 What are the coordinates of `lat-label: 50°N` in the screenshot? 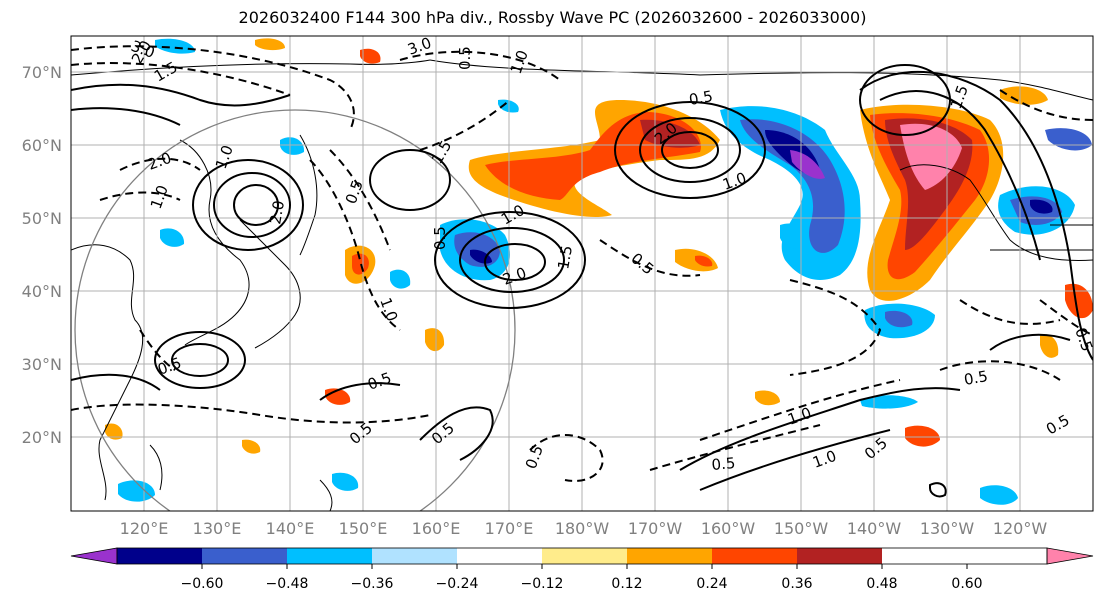 It's located at (42, 218).